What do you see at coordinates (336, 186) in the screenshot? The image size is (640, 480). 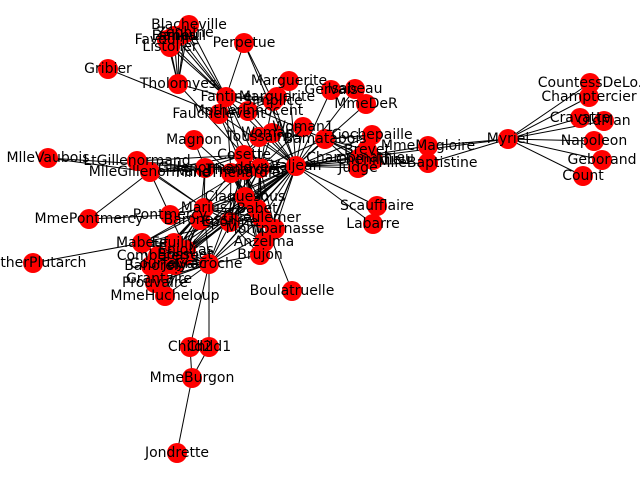 I see `edge-Valjean-Scaufflaire` at bounding box center [336, 186].